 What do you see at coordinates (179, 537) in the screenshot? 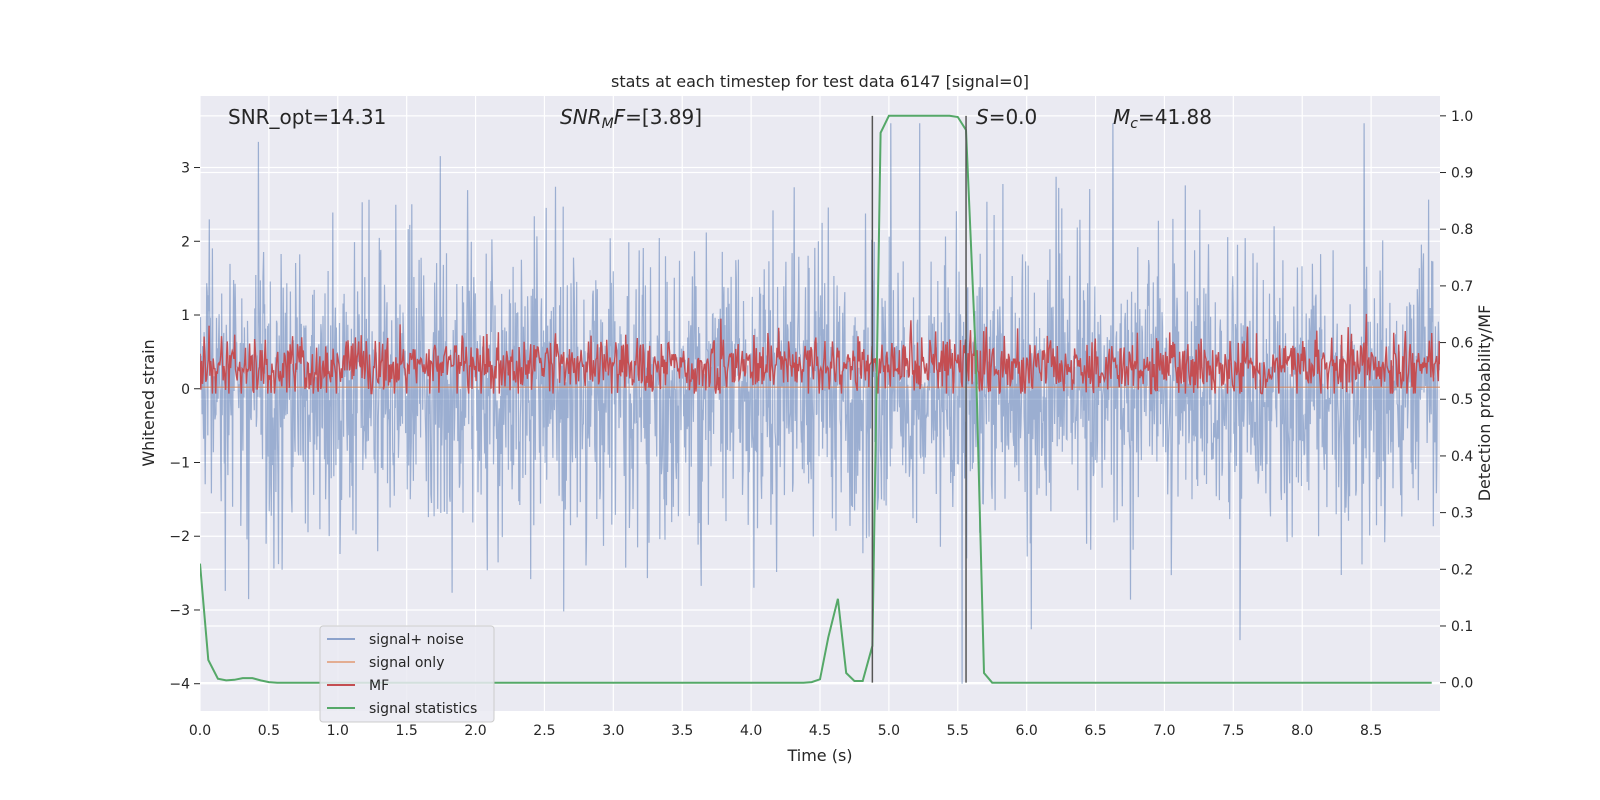
I see `y-tick-label: −2` at bounding box center [179, 537].